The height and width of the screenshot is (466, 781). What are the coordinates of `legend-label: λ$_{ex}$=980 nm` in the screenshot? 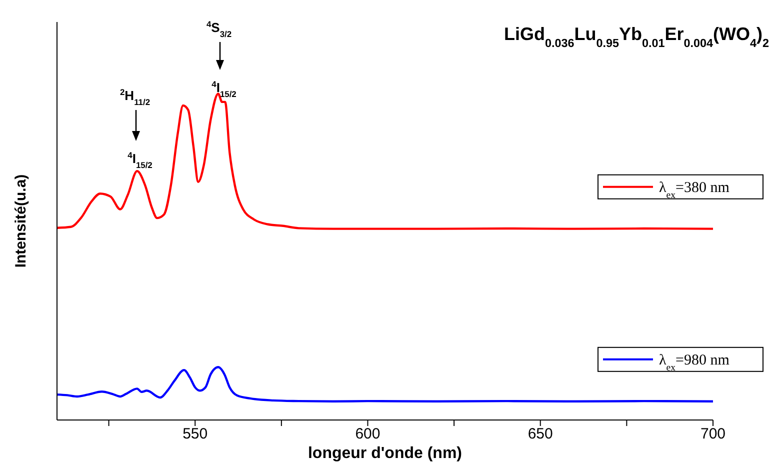 It's located at (694, 362).